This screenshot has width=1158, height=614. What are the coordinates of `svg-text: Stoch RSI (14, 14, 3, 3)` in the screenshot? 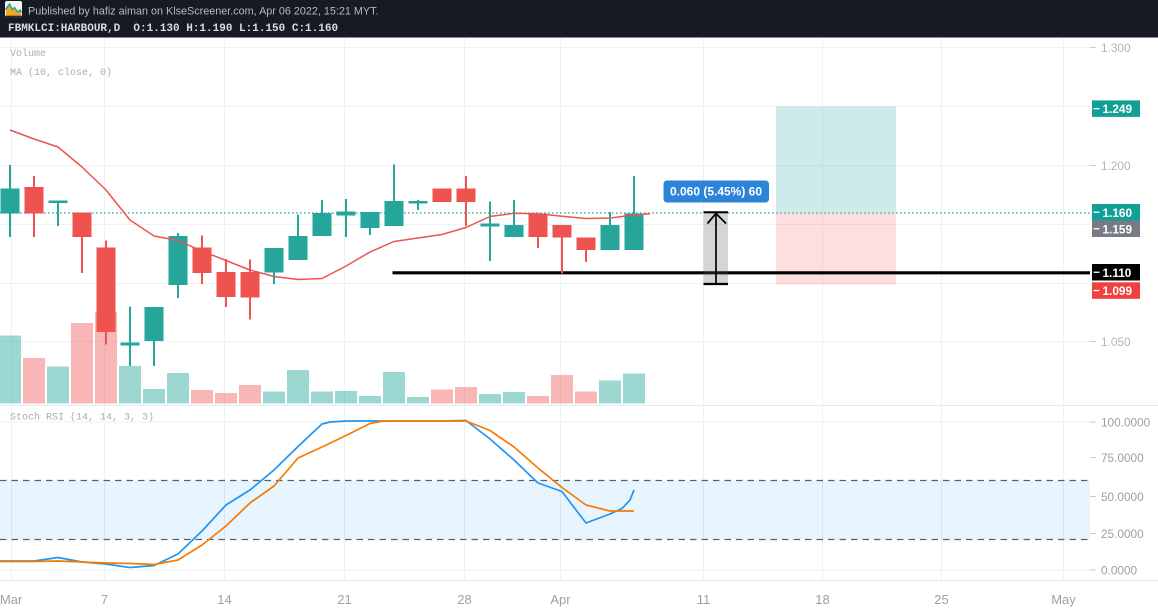 It's located at (82, 418).